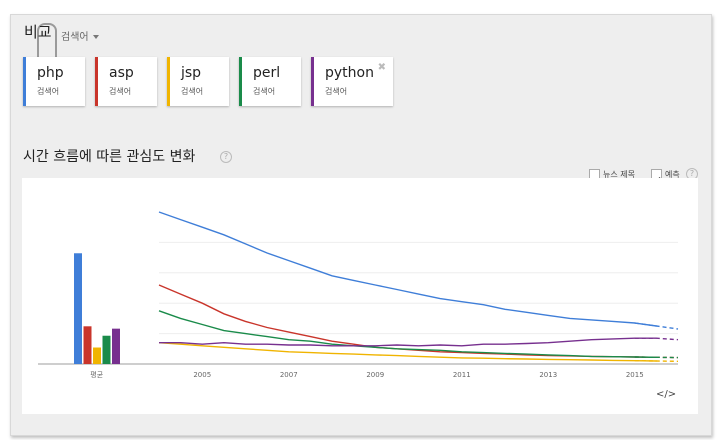 This screenshot has height=440, width=720. What do you see at coordinates (672, 174) in the screenshot?
I see `forecast-label: 예측` at bounding box center [672, 174].